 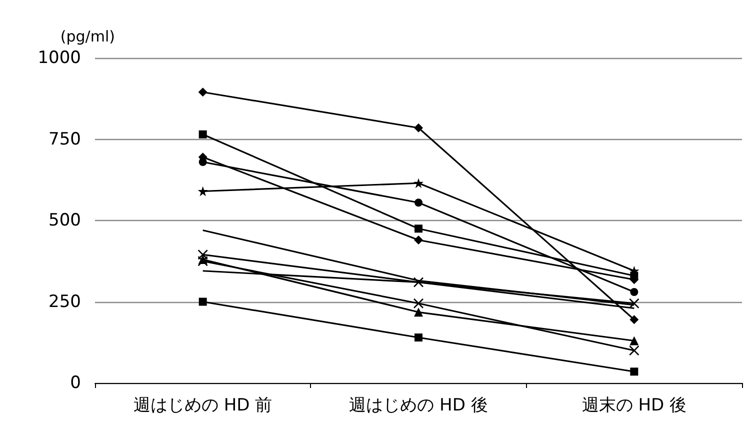 What do you see at coordinates (64, 139) in the screenshot?
I see `y-tick-label: 750` at bounding box center [64, 139].